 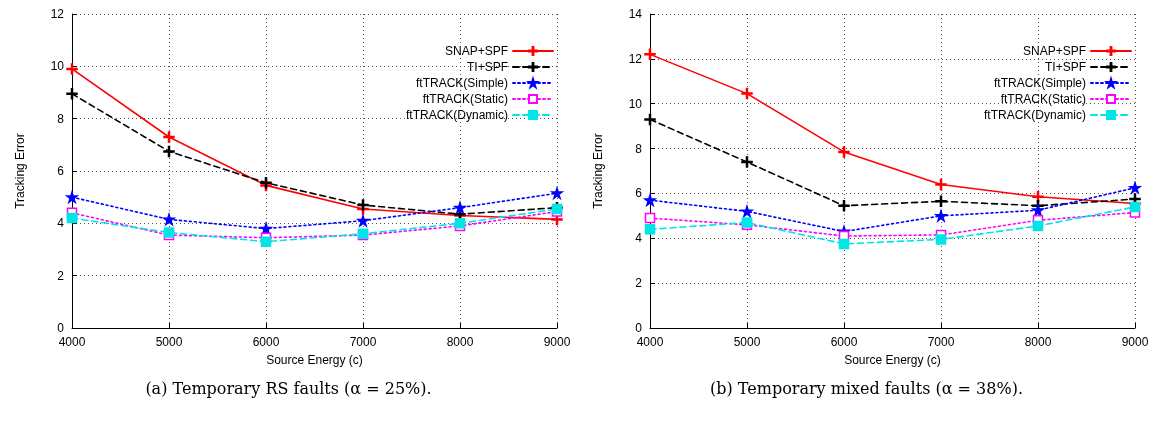 I want to click on text: (b) Temporary mixed faults (α = 38%)., so click(x=866, y=388).